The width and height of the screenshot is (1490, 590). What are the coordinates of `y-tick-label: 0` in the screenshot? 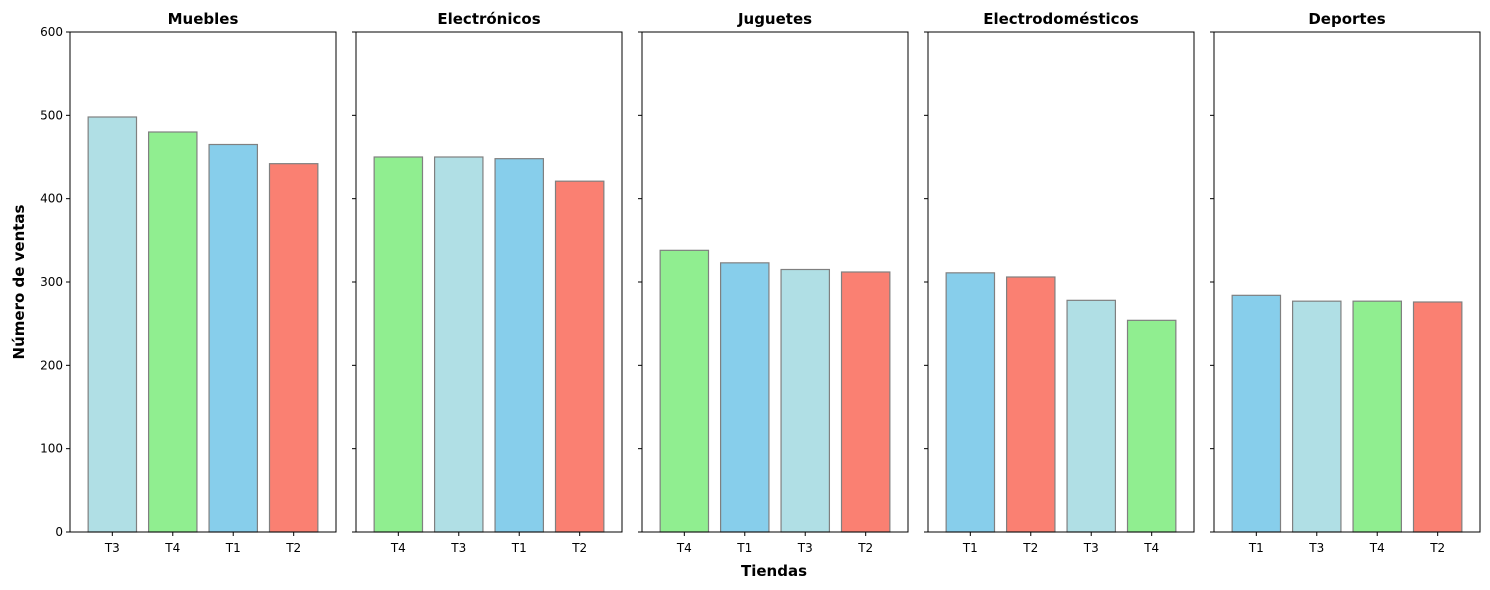 It's located at (59, 532).